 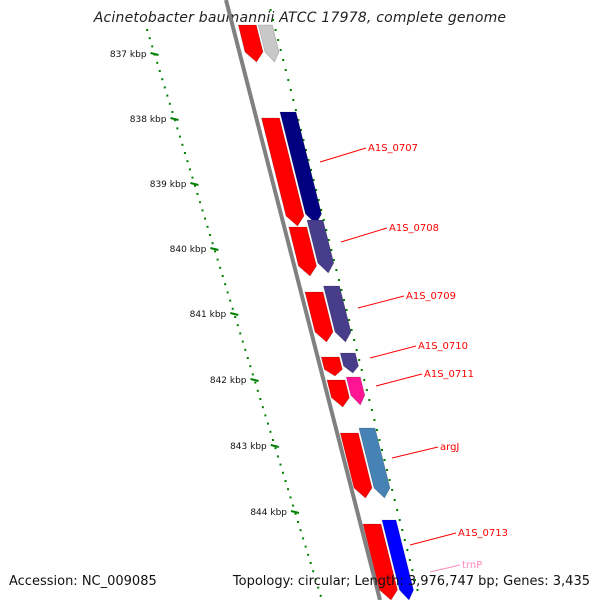 I want to click on gene-label: A1S_0710, so click(x=443, y=346).